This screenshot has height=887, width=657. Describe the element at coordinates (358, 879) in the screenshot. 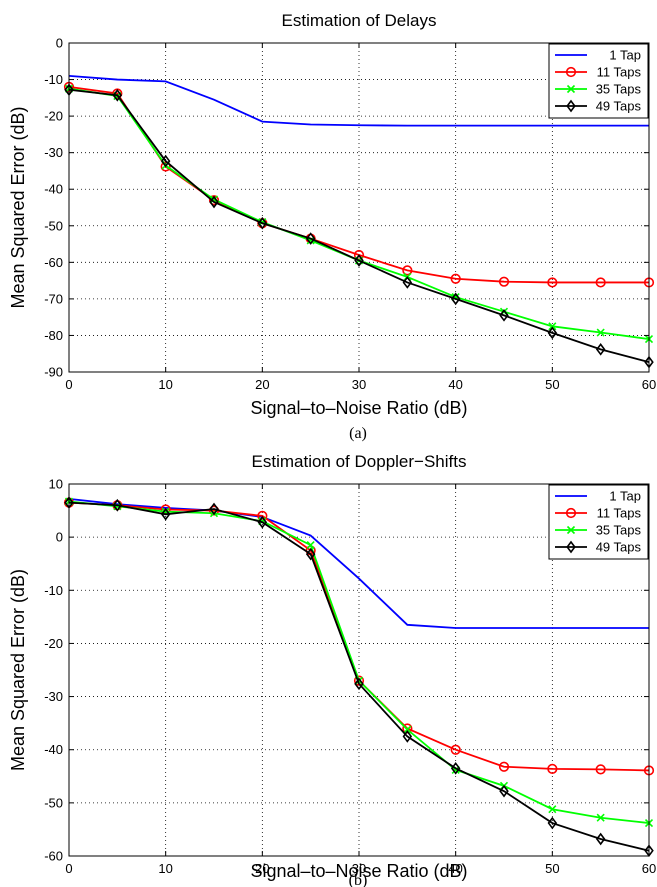

I see `panel-caption: (b)` at that location.